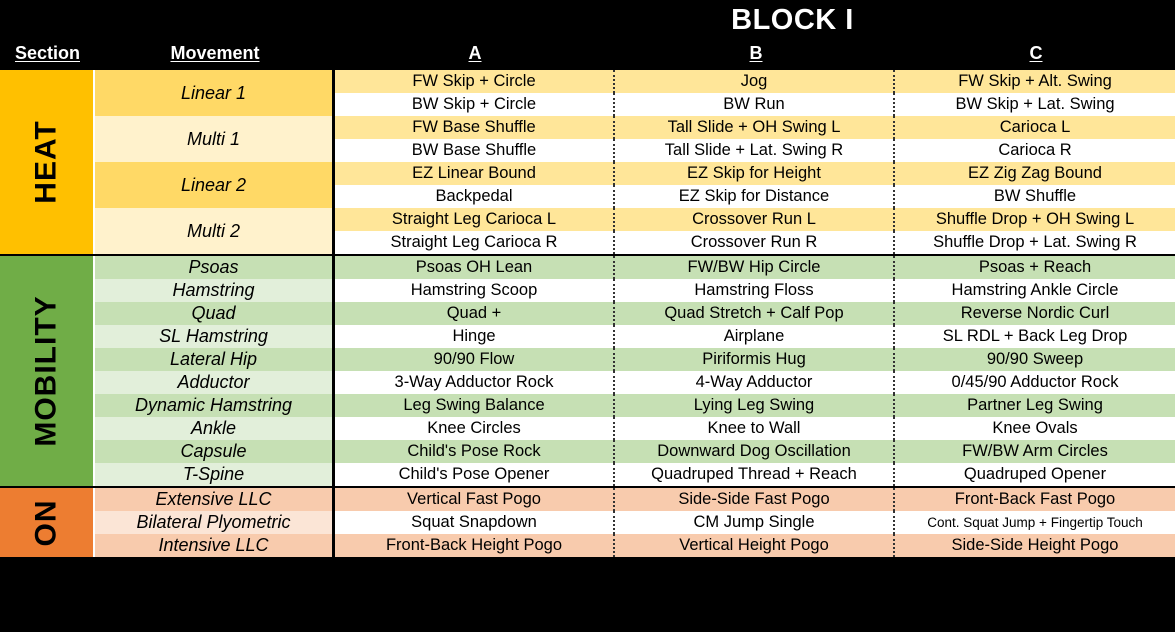 This screenshot has width=1175, height=632. I want to click on section-label-text: MOBILITY, so click(46, 371).